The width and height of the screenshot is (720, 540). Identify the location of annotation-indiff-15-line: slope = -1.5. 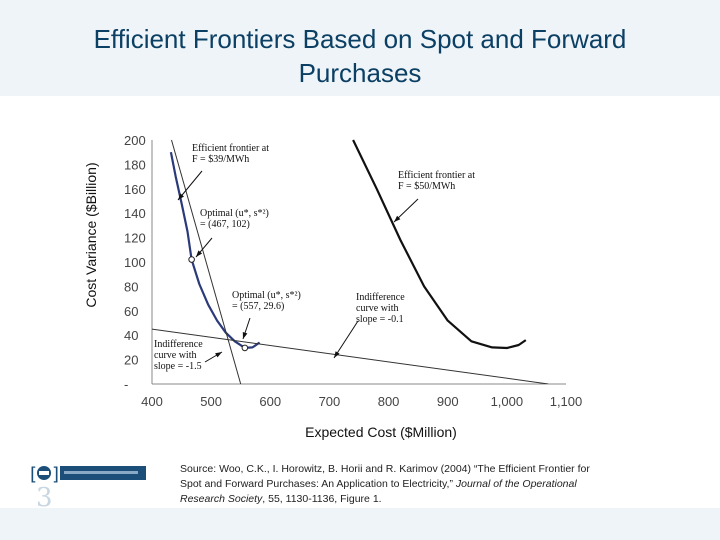
(178, 366).